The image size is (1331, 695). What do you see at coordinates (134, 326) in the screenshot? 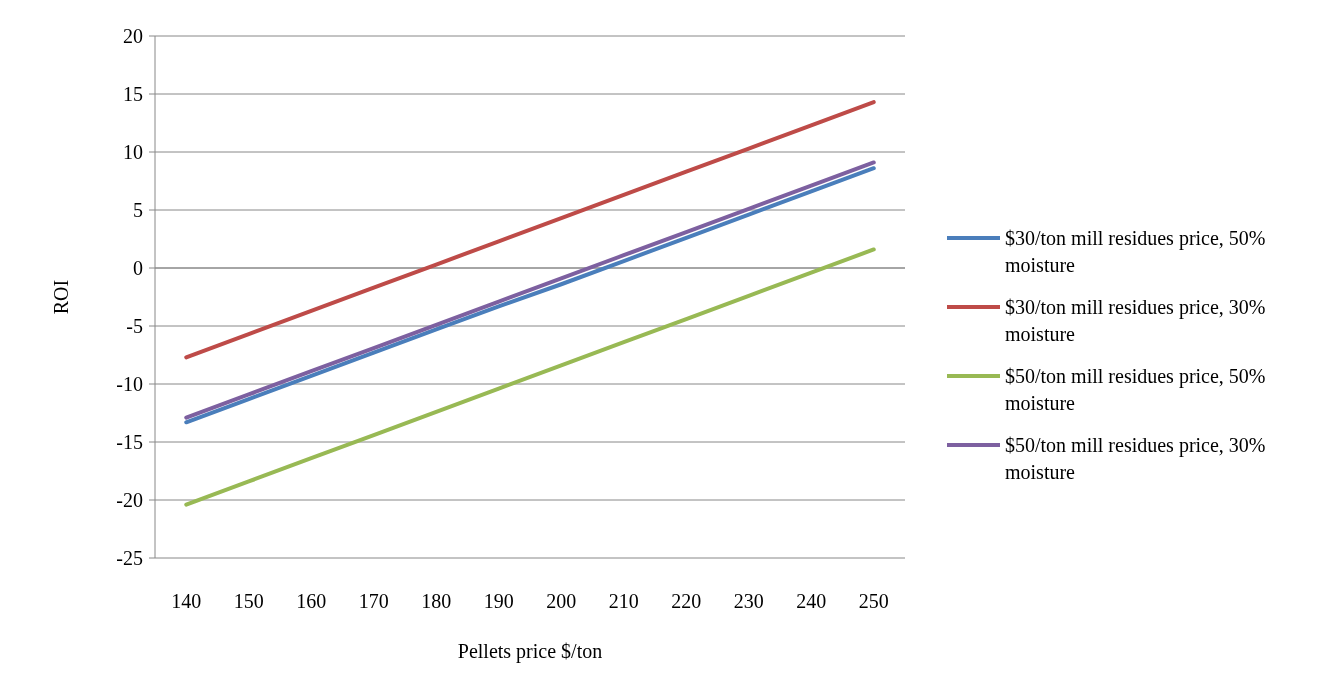
I see `y-tick-label: -5` at bounding box center [134, 326].